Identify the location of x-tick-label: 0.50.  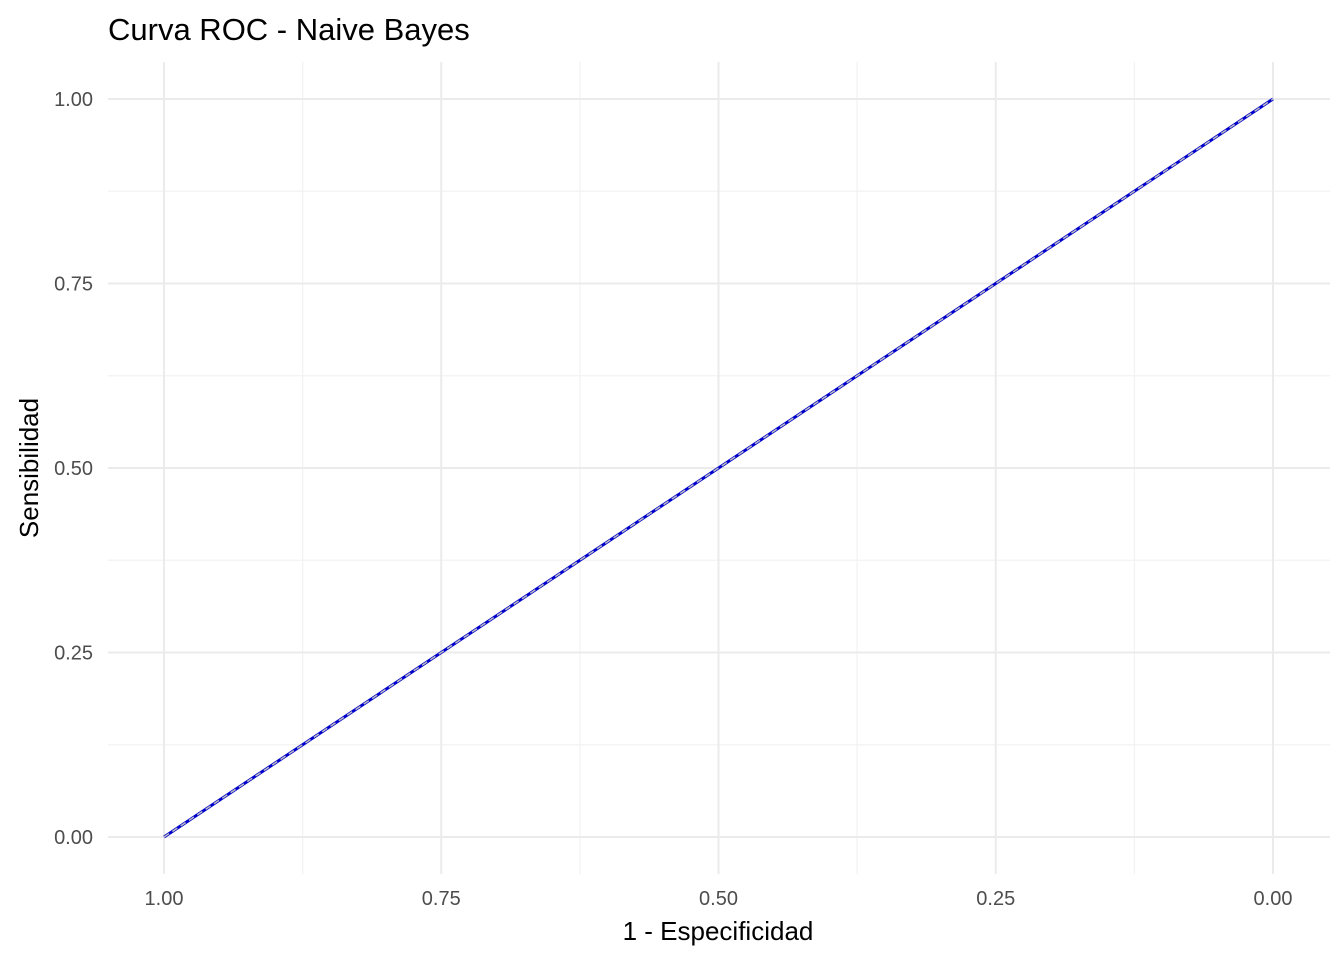
(718, 899).